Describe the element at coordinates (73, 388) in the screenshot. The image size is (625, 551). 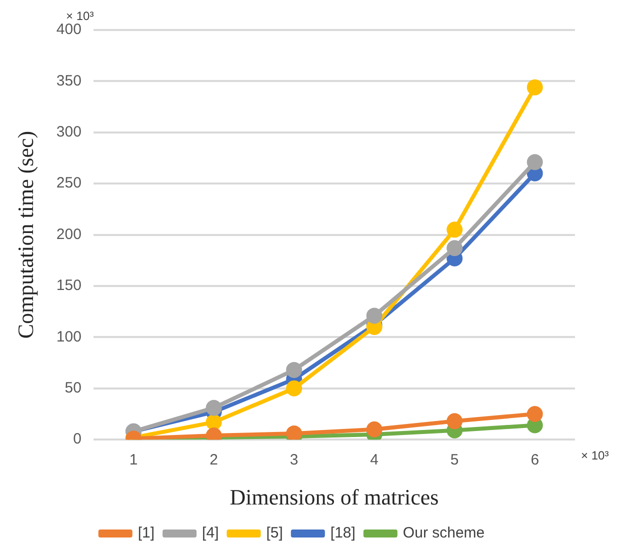
I see `y-tick-label: 50` at that location.